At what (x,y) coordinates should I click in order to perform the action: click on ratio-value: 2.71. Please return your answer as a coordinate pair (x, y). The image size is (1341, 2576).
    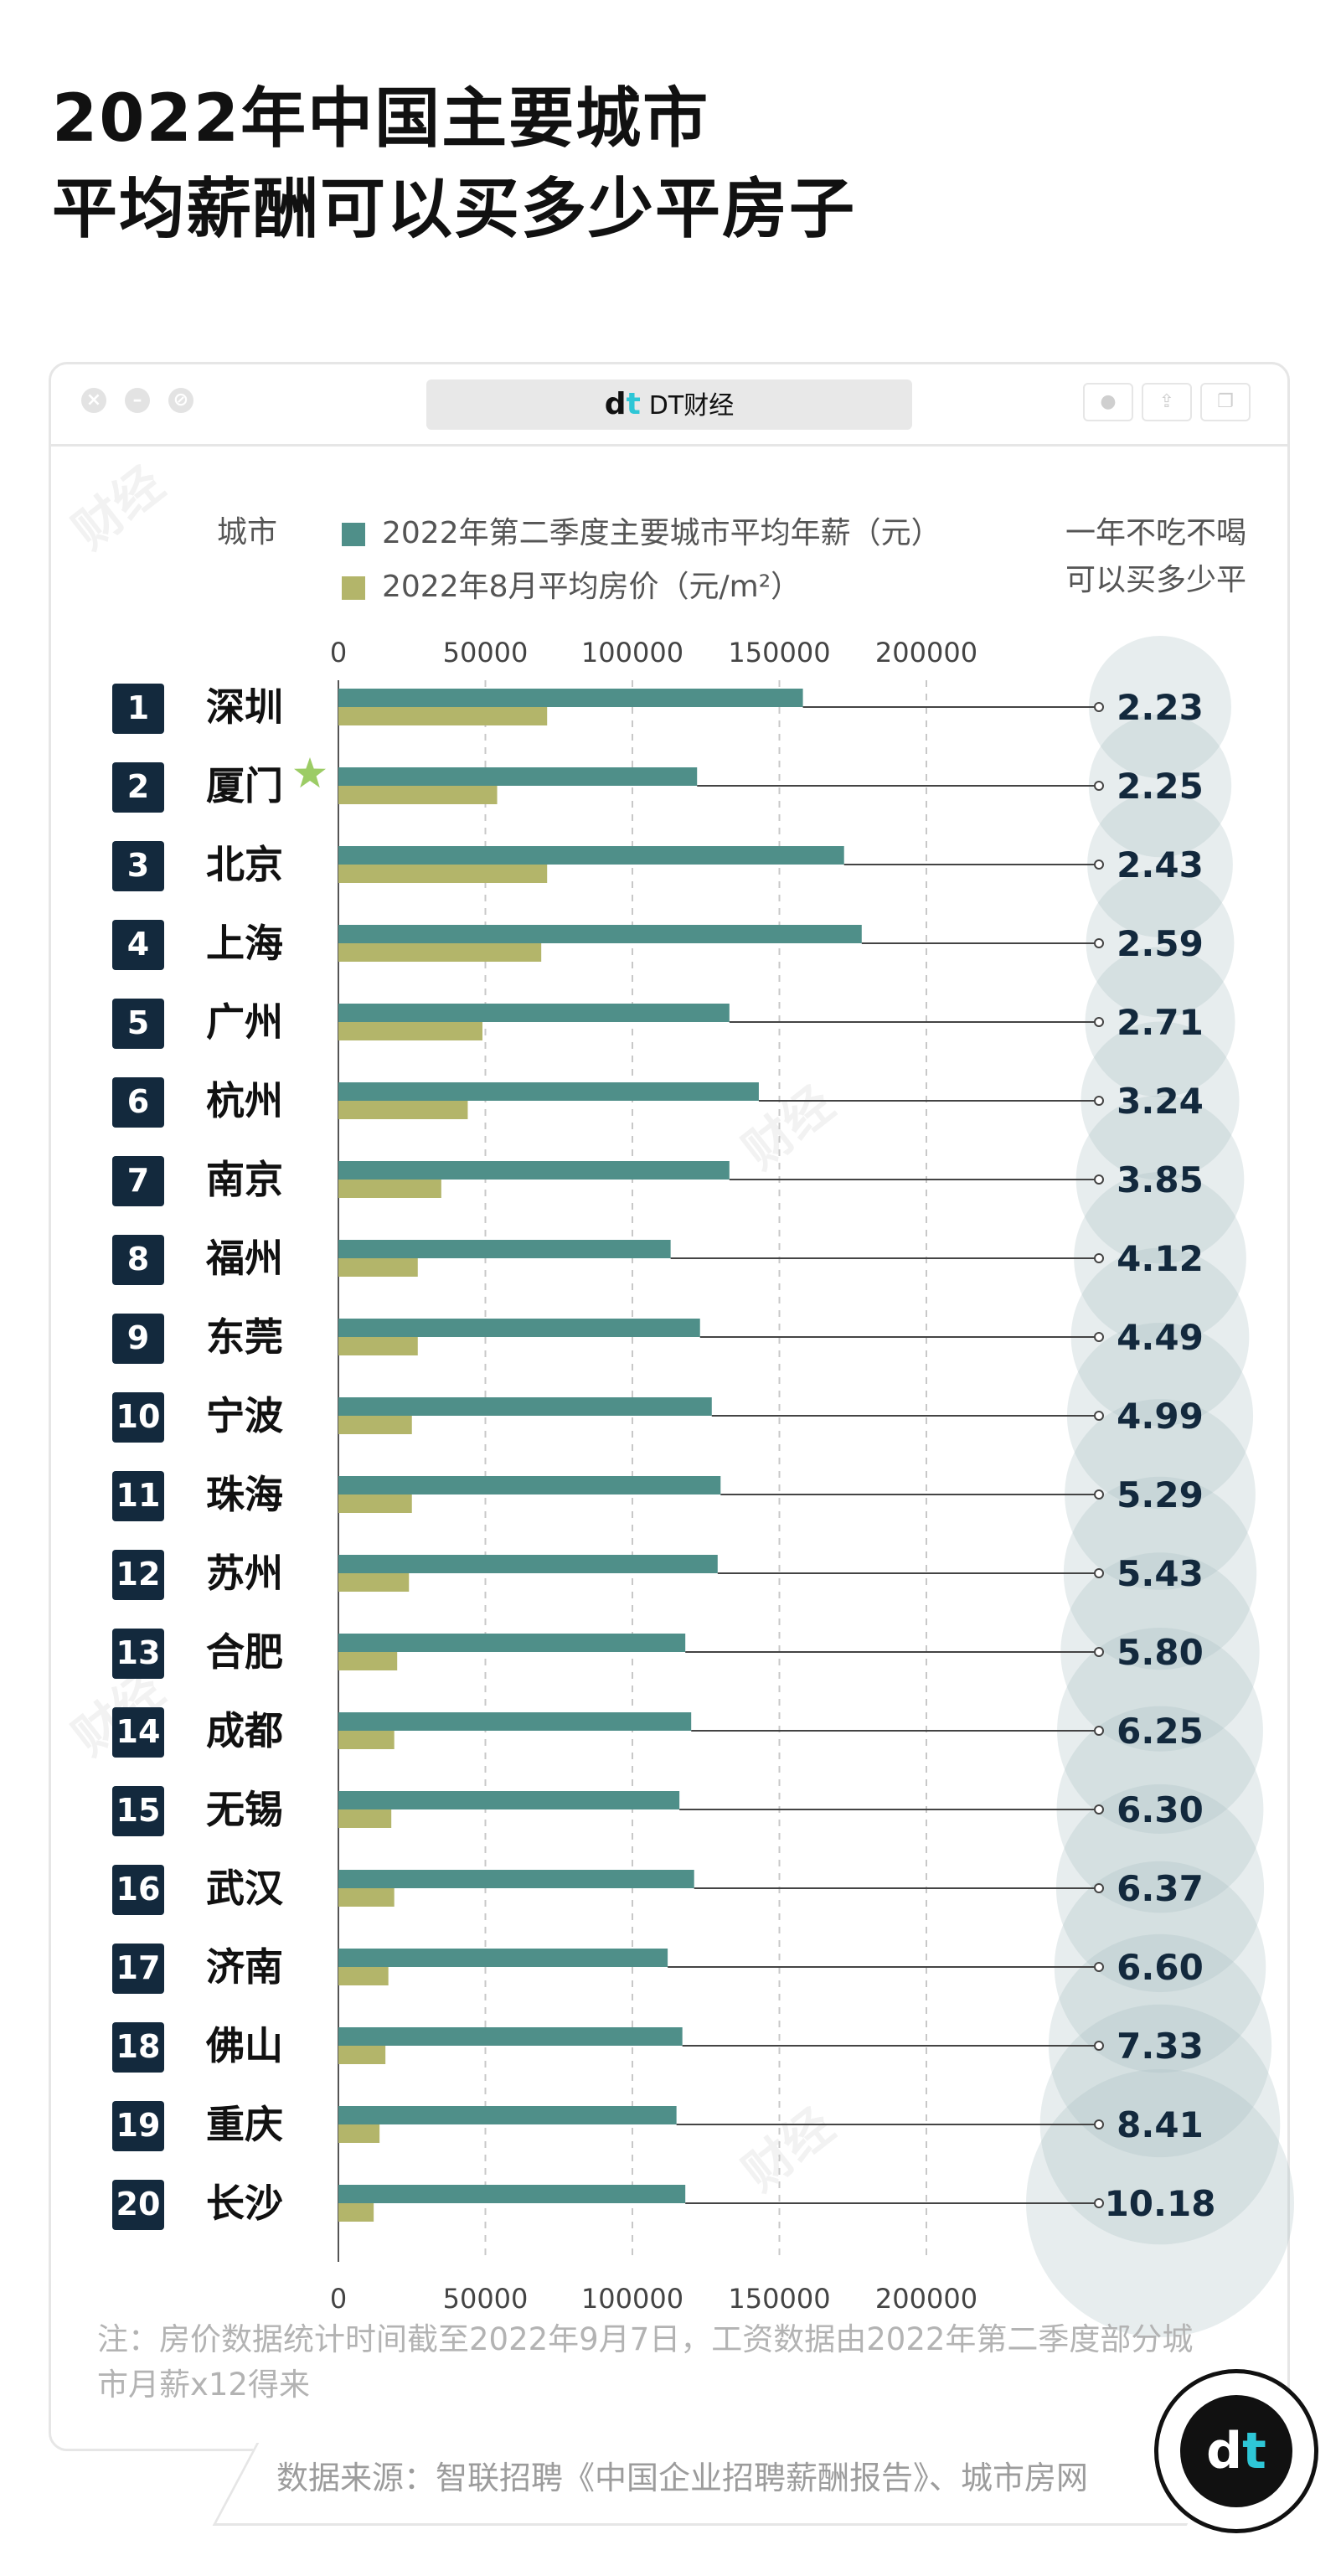
    Looking at the image, I should click on (1160, 1022).